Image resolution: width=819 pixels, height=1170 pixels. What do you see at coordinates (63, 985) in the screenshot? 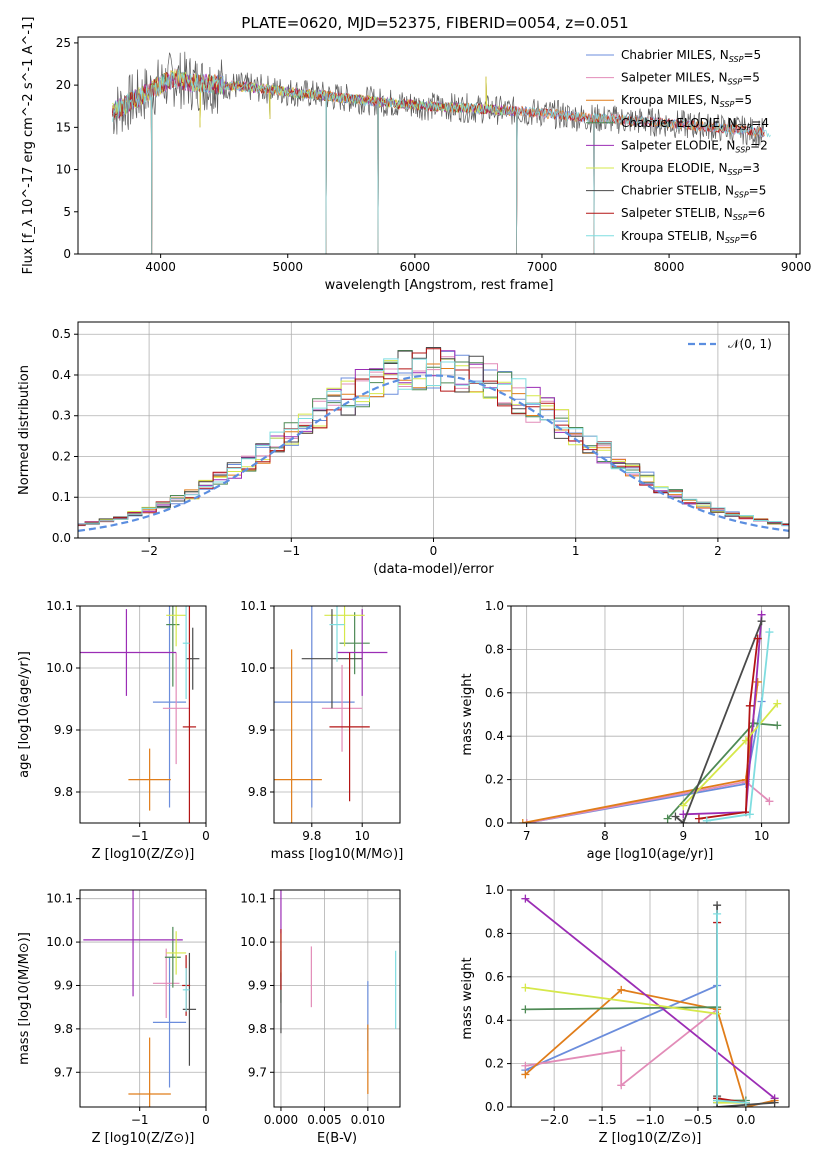
I see `y-tick-label: 9.9` at bounding box center [63, 985].